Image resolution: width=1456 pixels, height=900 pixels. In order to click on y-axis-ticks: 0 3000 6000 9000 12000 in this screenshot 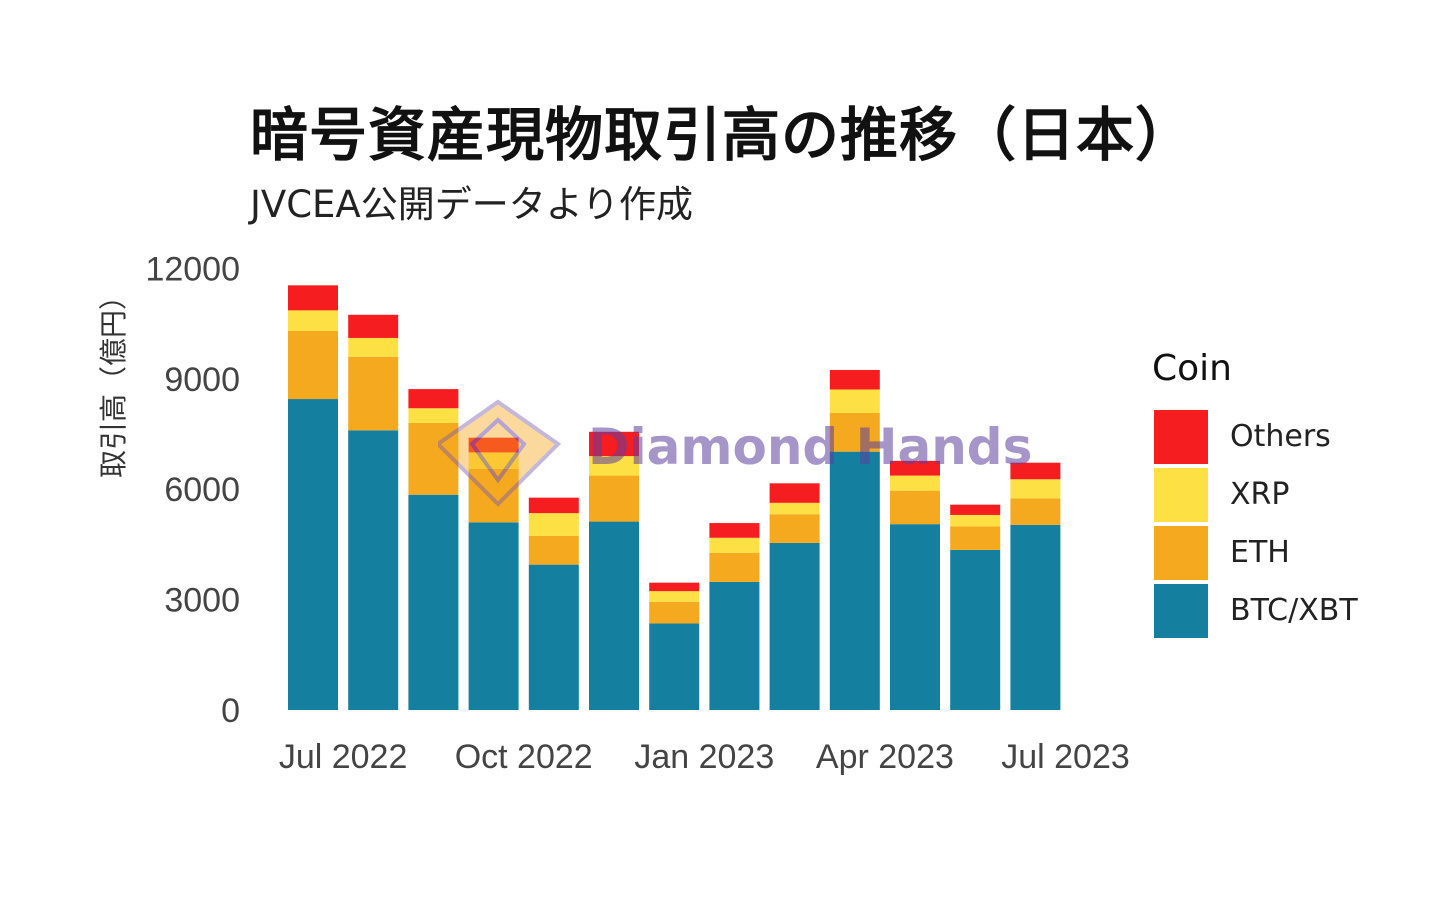, I will do `click(192, 490)`.